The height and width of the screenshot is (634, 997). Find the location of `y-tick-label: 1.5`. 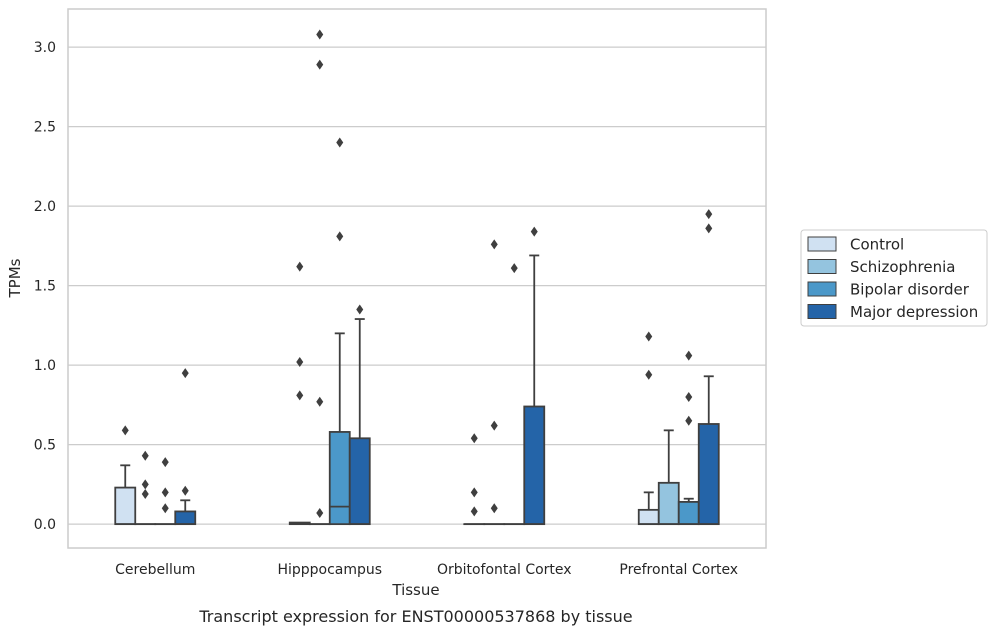

y-tick-label: 1.5 is located at coordinates (45, 287).